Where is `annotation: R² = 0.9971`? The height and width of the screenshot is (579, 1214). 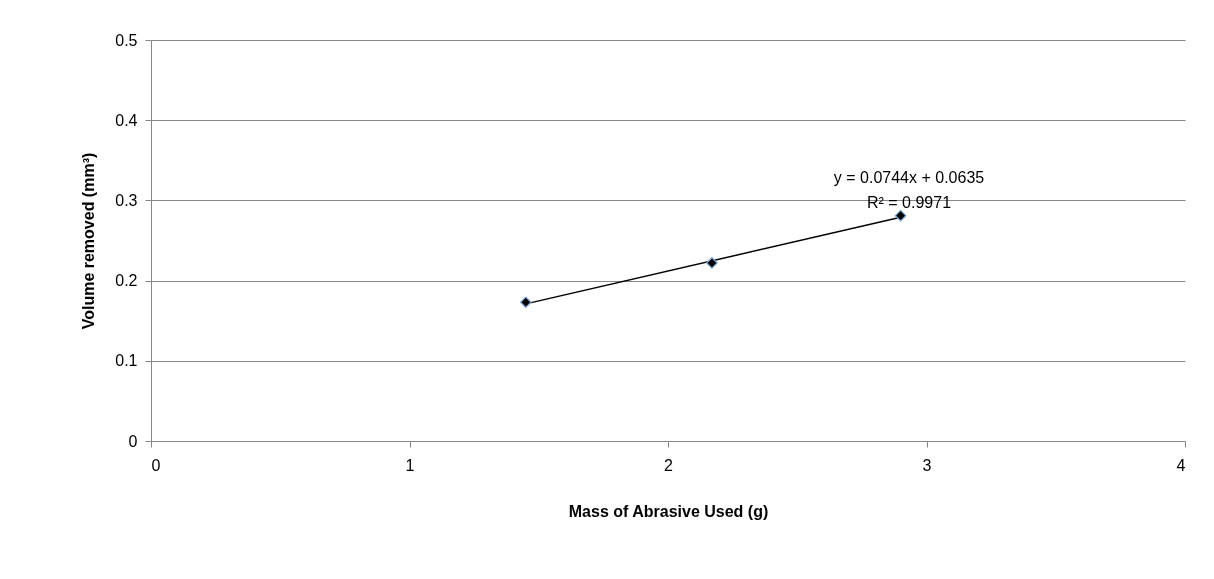 annotation: R² = 0.9971 is located at coordinates (909, 202).